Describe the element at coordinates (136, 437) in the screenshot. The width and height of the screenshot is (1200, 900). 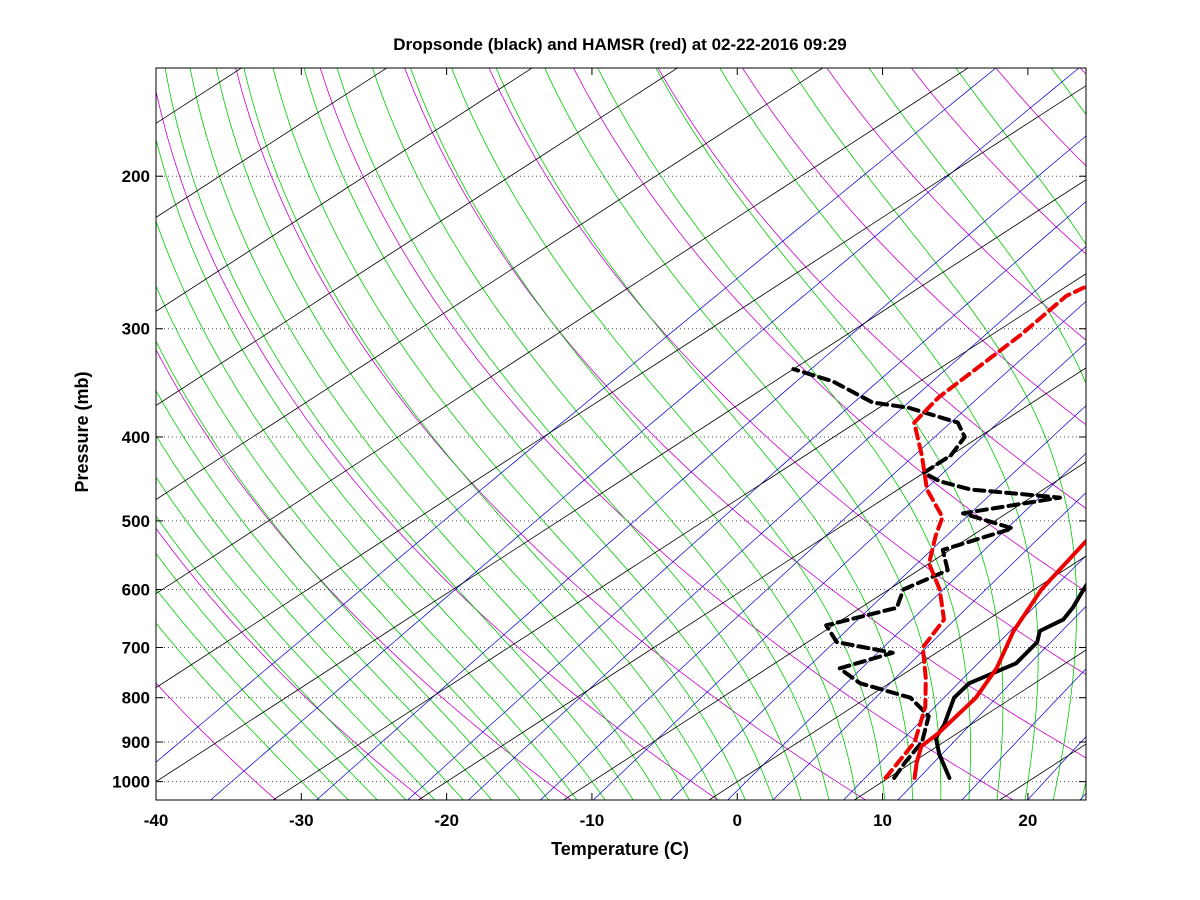
I see `y-tick-label: 400` at that location.